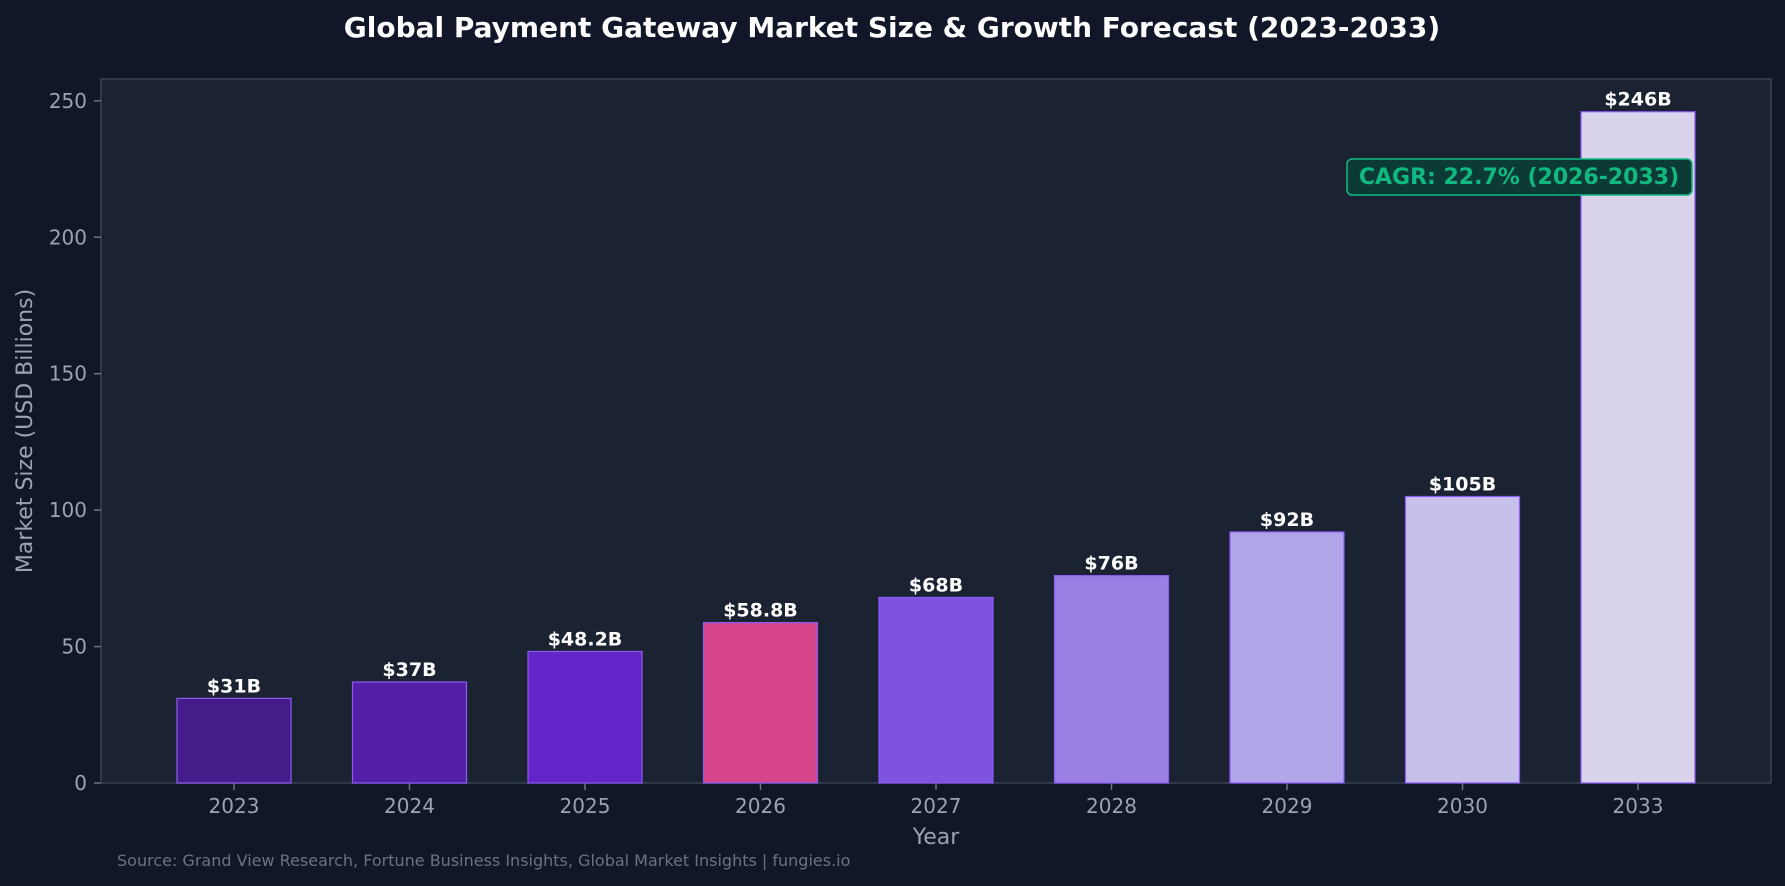 The height and width of the screenshot is (886, 1785). I want to click on bar-2033, so click(1638, 447).